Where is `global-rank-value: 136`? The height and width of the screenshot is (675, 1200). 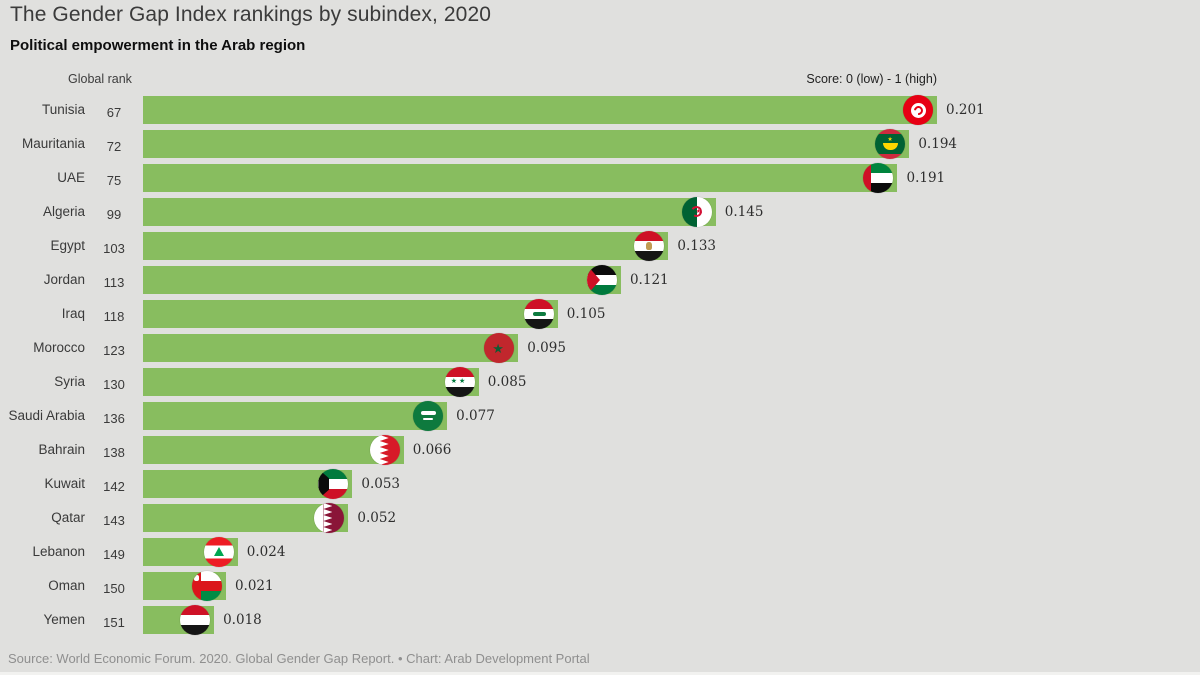
global-rank-value: 136 is located at coordinates (114, 418).